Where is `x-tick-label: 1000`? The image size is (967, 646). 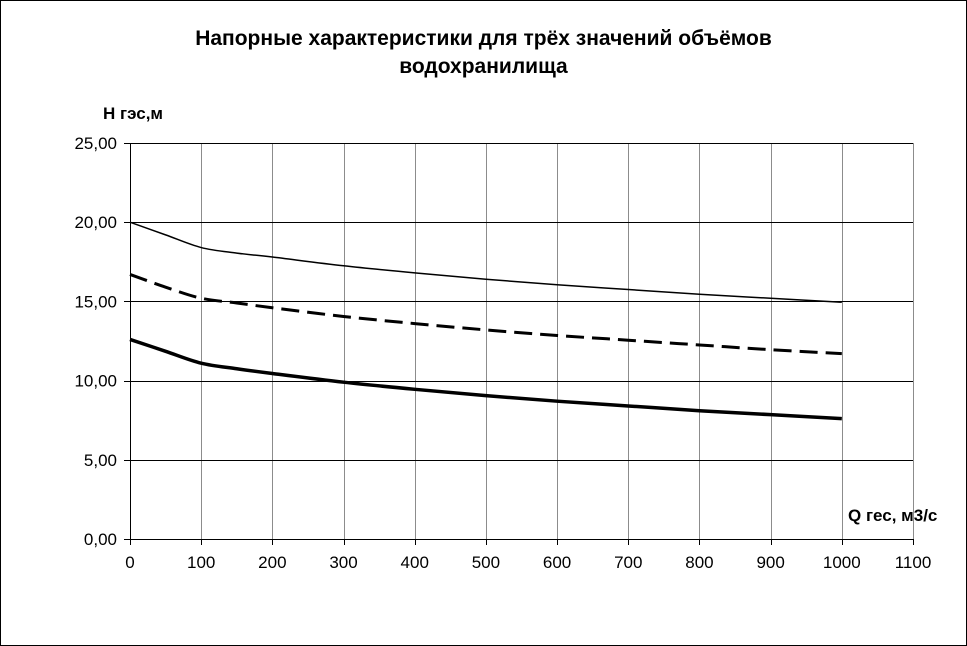
x-tick-label: 1000 is located at coordinates (842, 562).